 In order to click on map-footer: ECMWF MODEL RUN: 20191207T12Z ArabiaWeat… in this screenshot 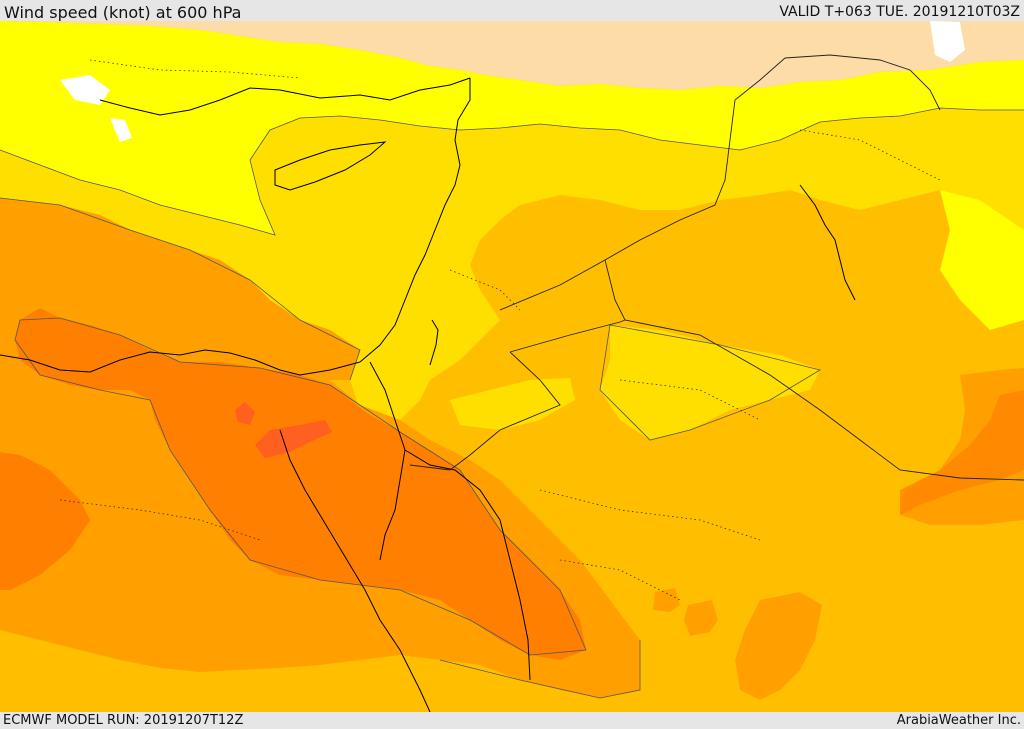, I will do `click(512, 720)`.